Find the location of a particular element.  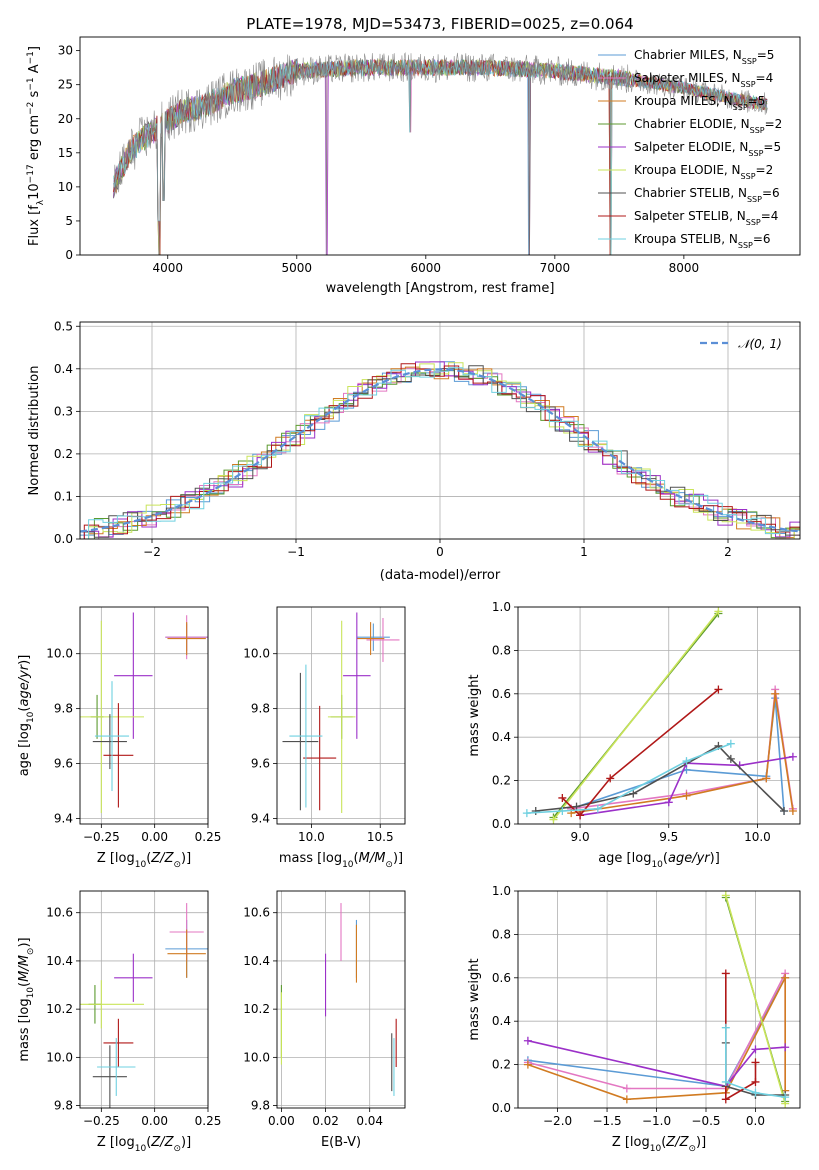

weight-line-chabrier_stelib is located at coordinates (660, 778).